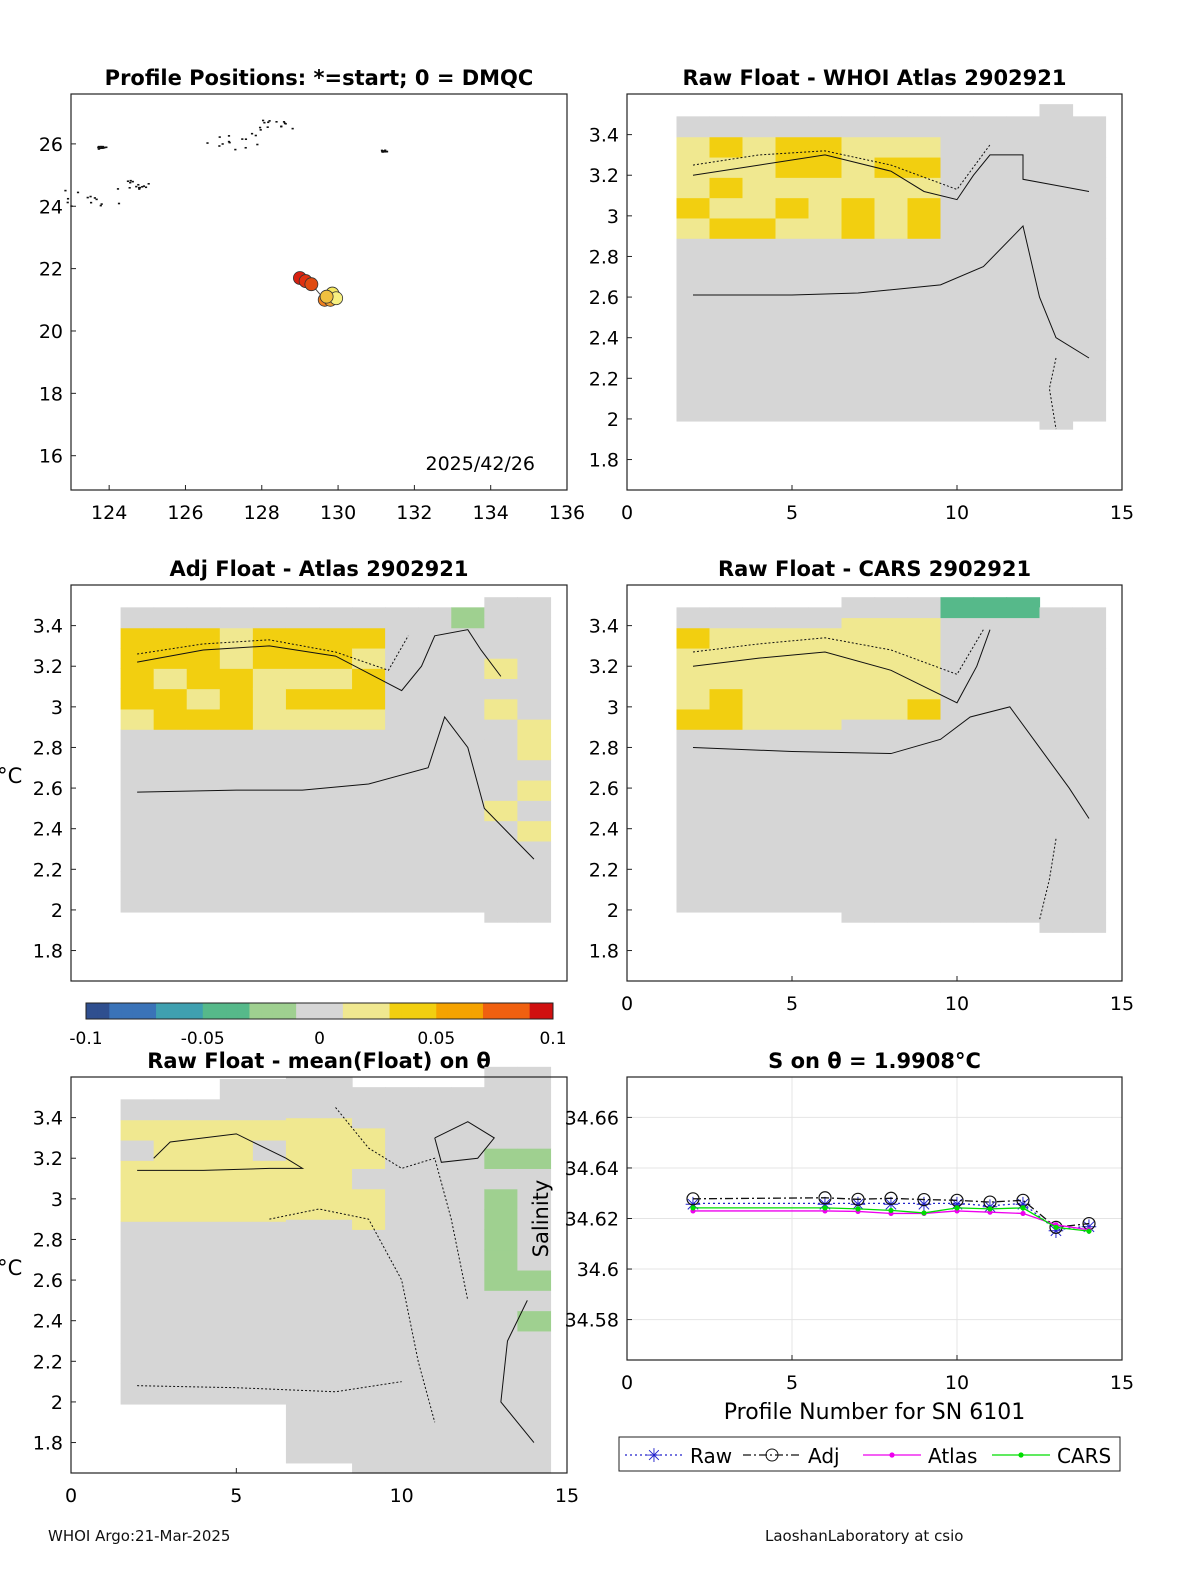 The height and width of the screenshot is (1575, 1200). Describe the element at coordinates (51, 457) in the screenshot. I see `y-tick-label: 16` at that location.